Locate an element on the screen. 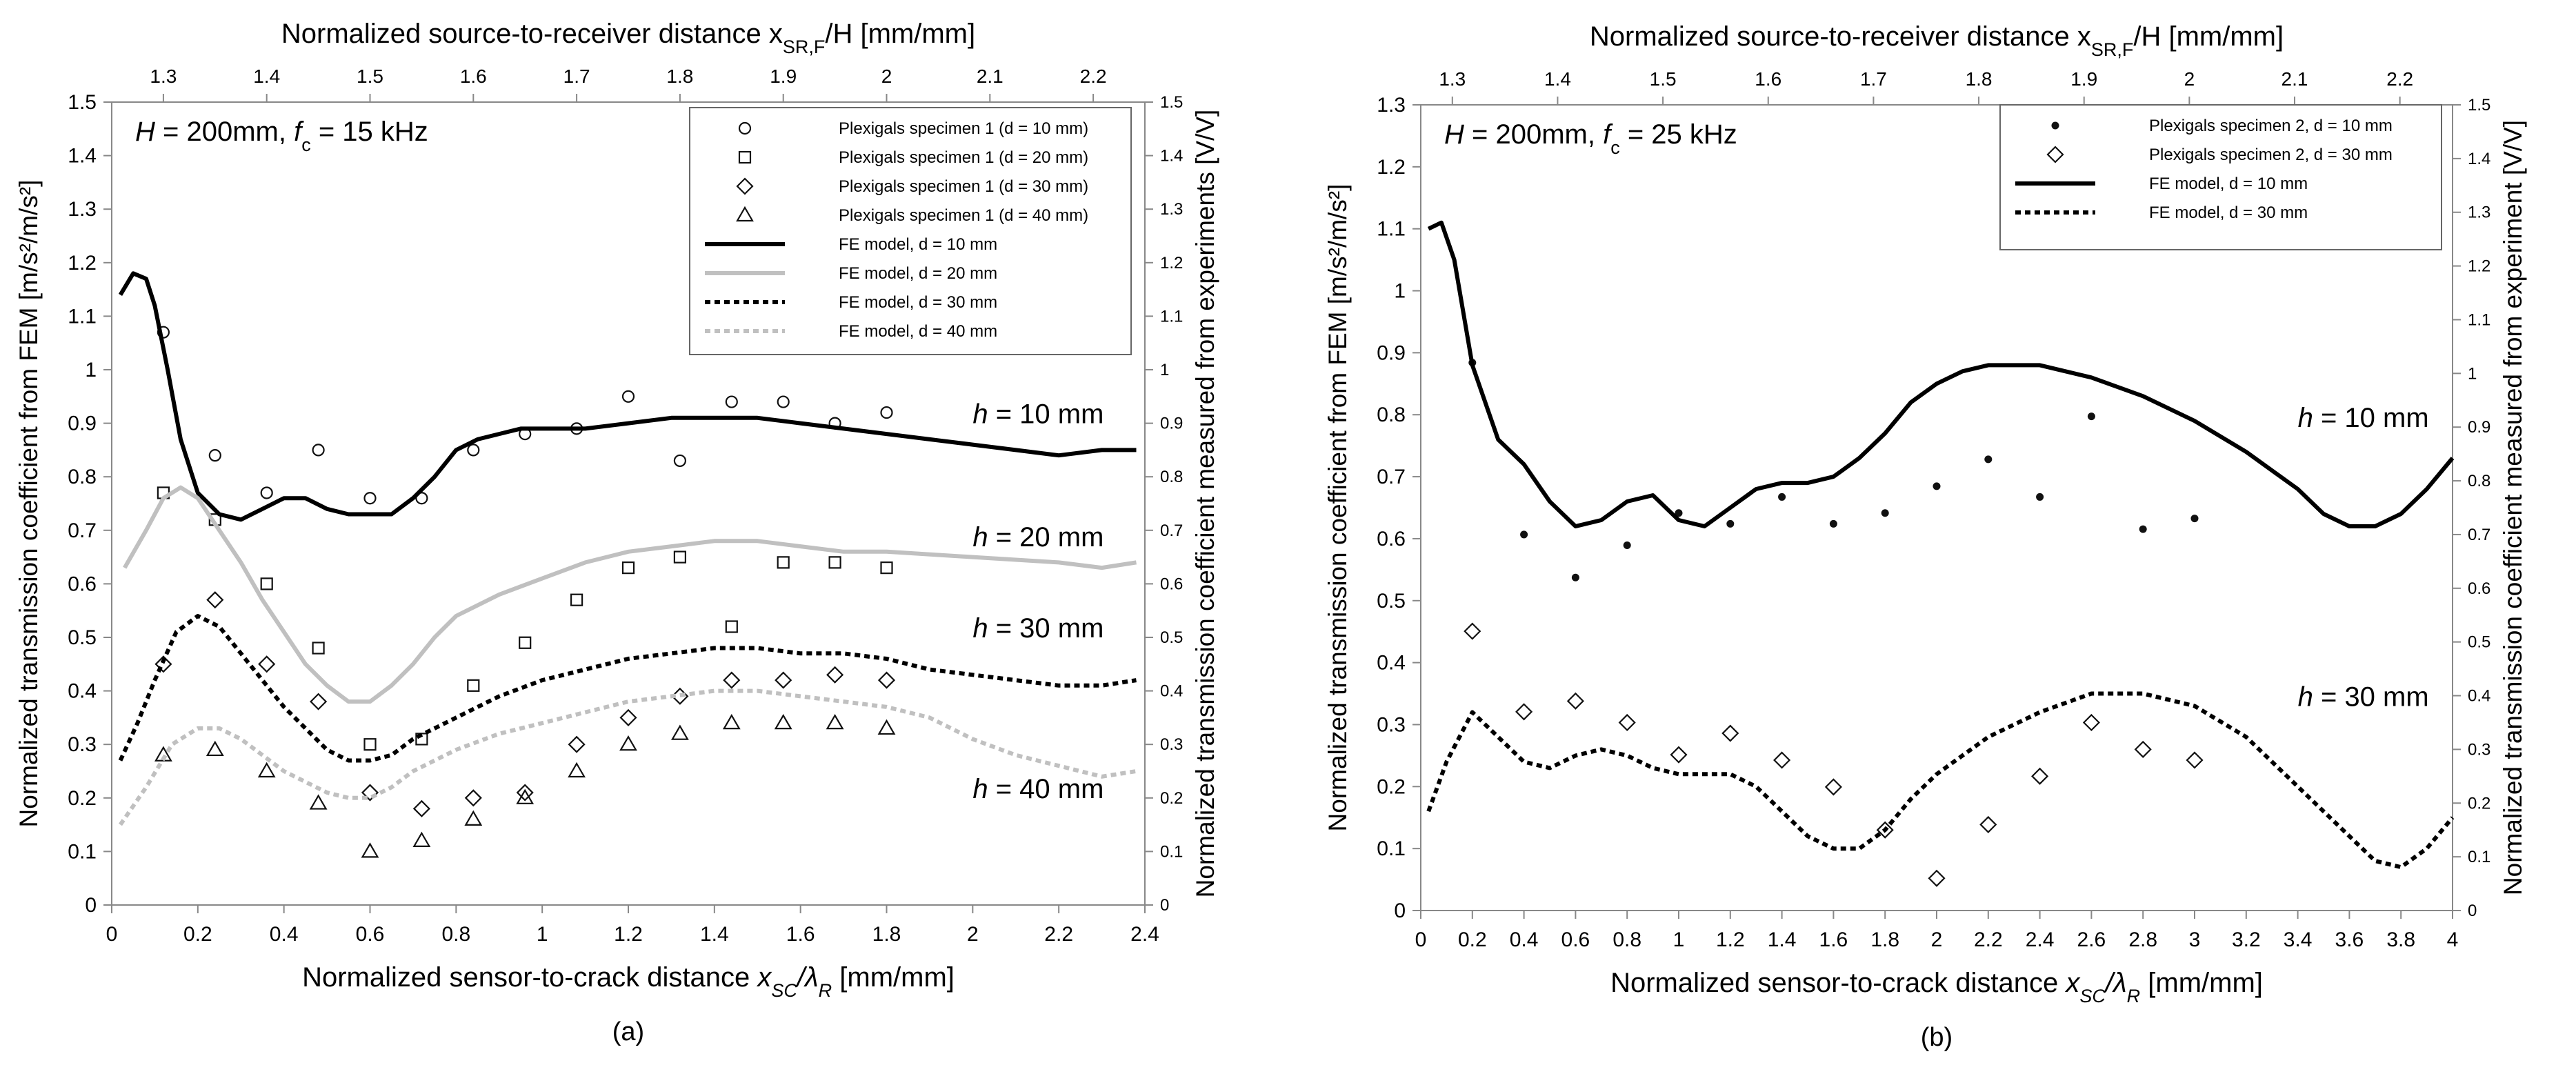 This screenshot has height=1074, width=2576. y-tick-label-left: 1.1 is located at coordinates (82, 316).